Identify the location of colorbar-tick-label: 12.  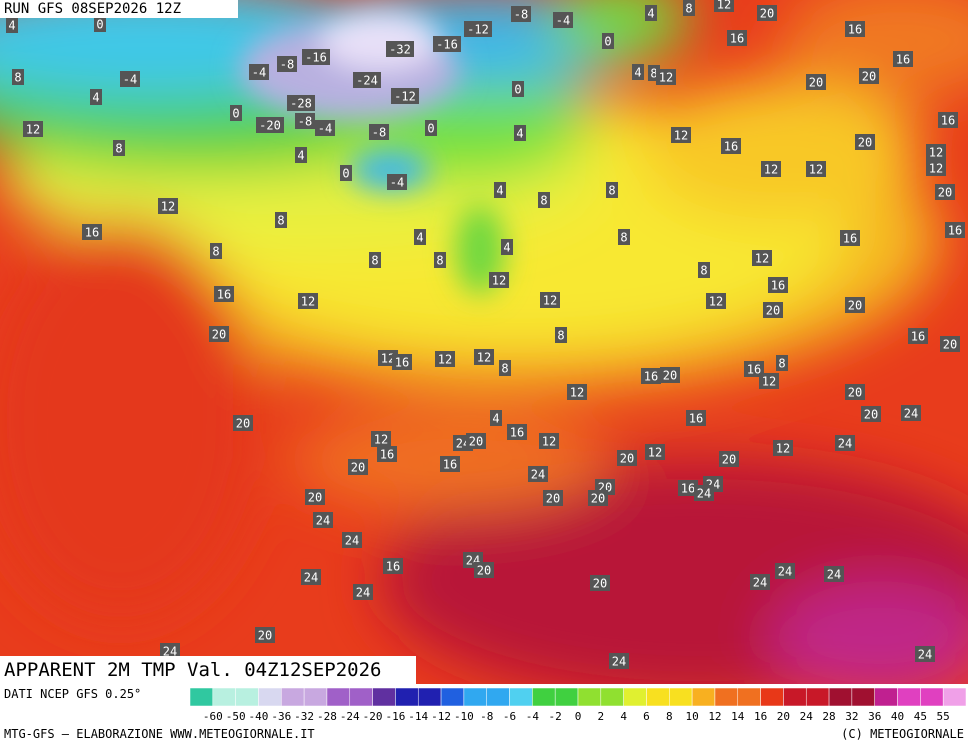
(714, 716).